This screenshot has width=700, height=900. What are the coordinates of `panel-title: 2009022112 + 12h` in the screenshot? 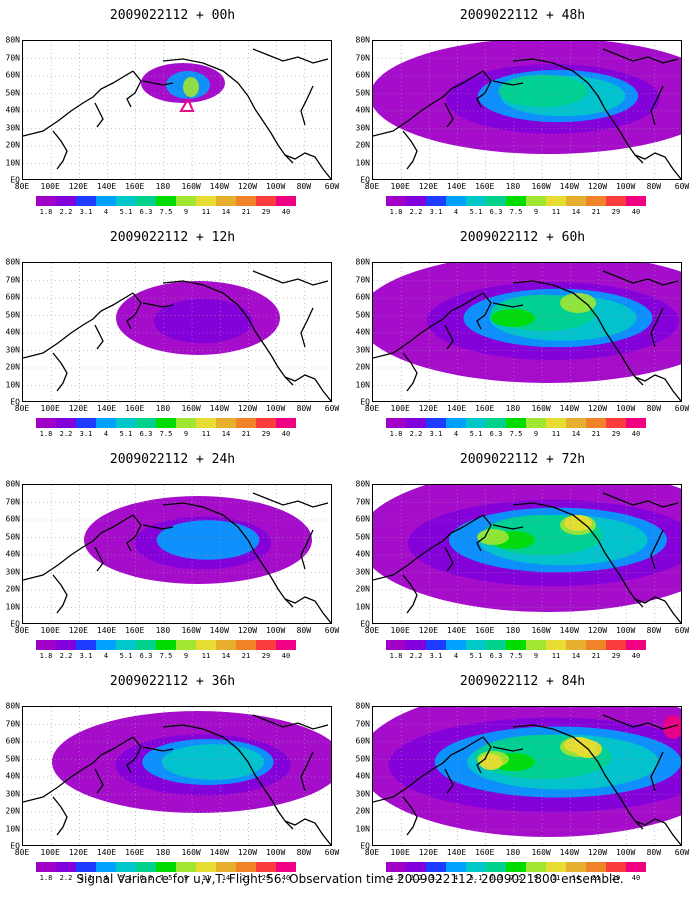 It's located at (172, 237).